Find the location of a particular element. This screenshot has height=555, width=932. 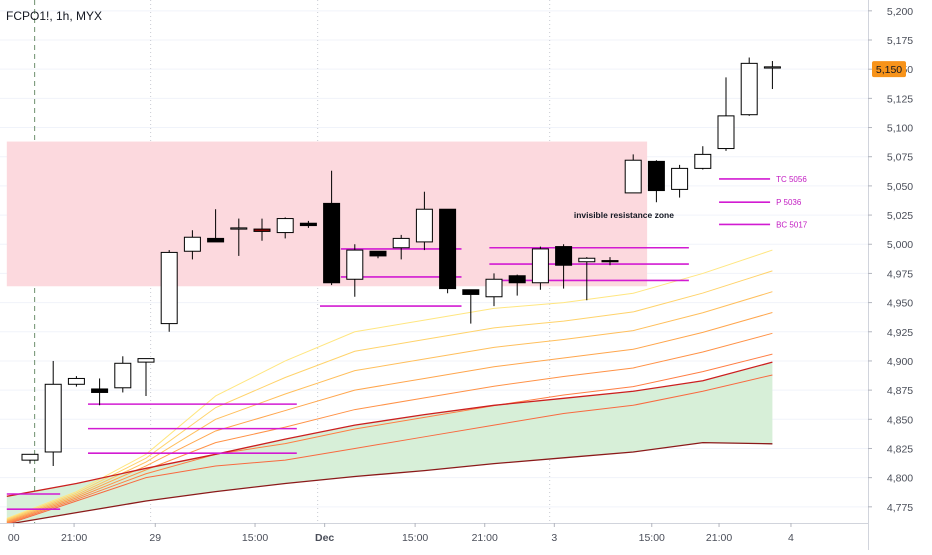

price-tick-label: 4,975 is located at coordinates (900, 274).